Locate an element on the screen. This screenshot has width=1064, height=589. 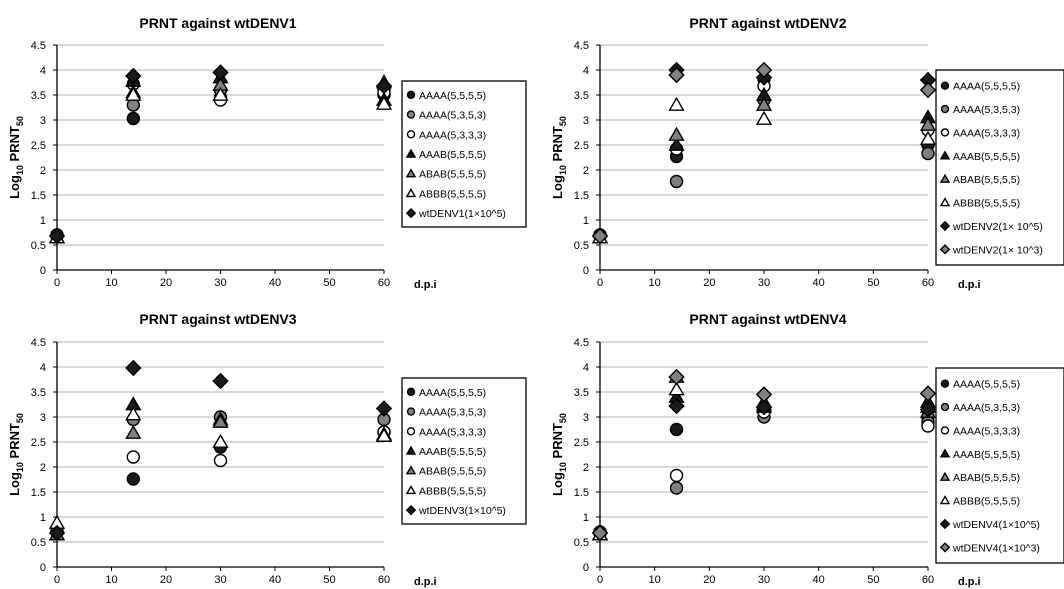
legend-label: wtDENV1(1×10^5) is located at coordinates (462, 214).